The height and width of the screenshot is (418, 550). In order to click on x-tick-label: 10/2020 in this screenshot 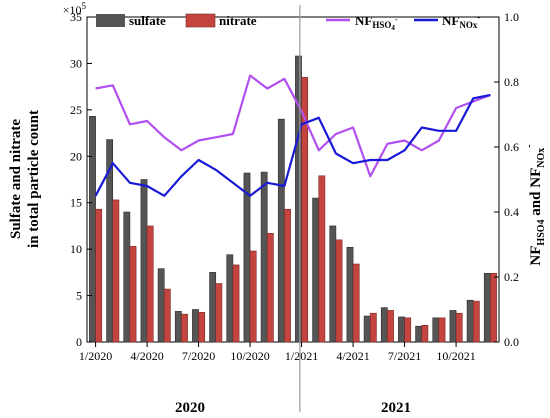, I will do `click(249, 356)`.